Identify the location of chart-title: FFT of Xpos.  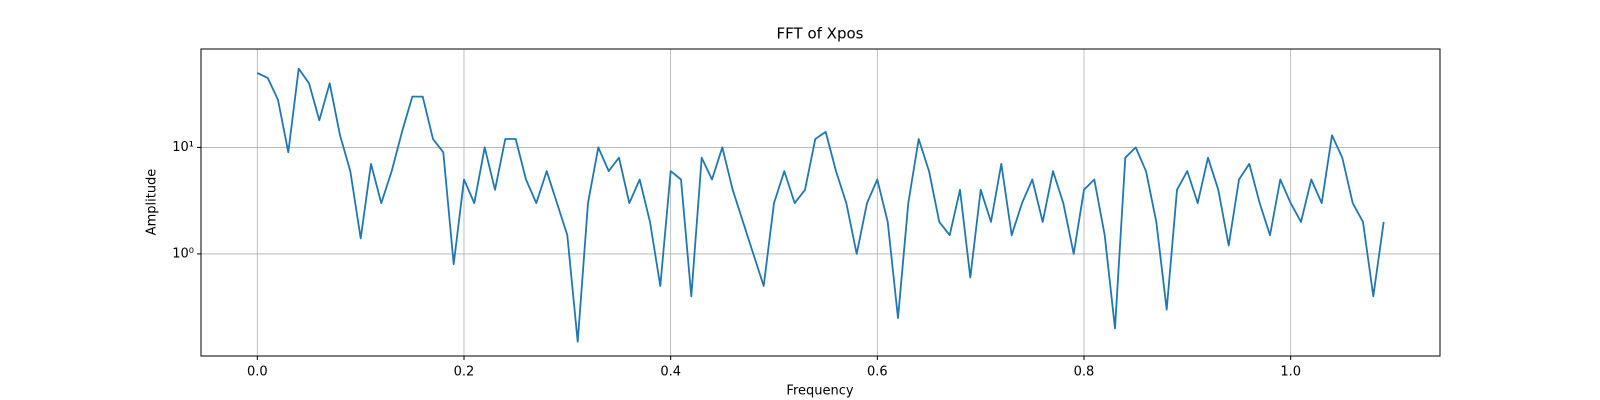
(820, 34).